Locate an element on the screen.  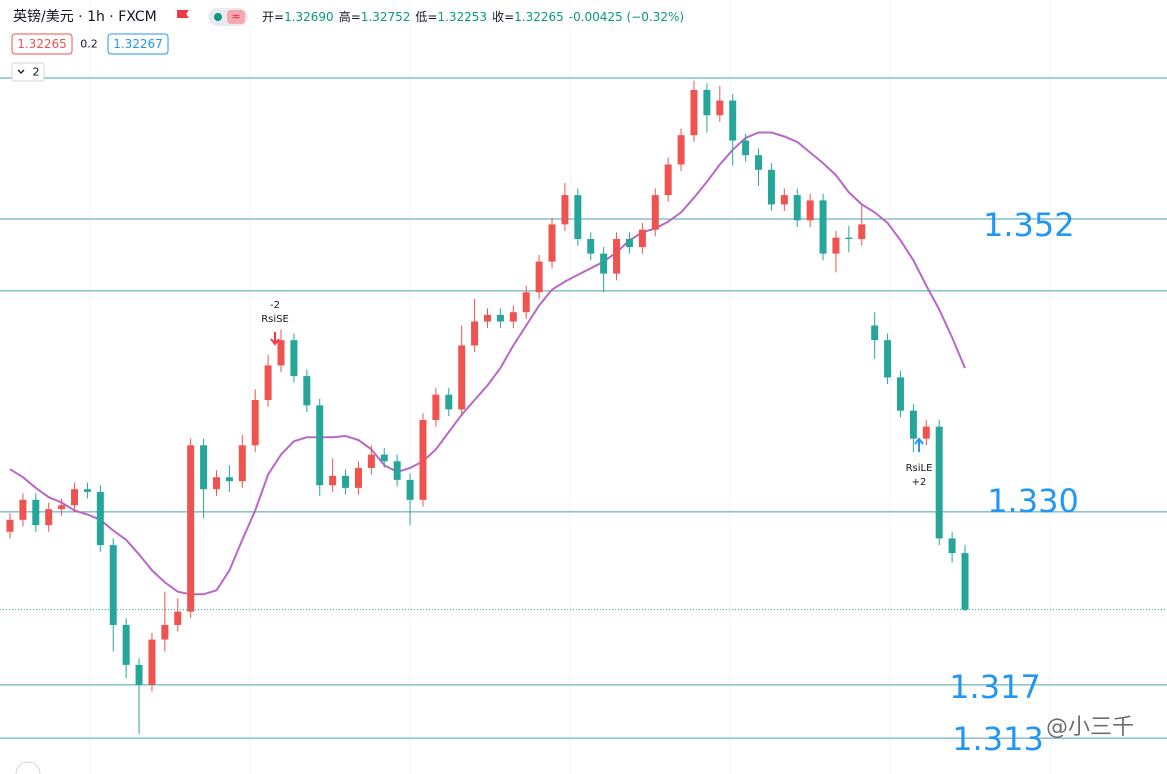
level-label: 1.317 is located at coordinates (995, 687).